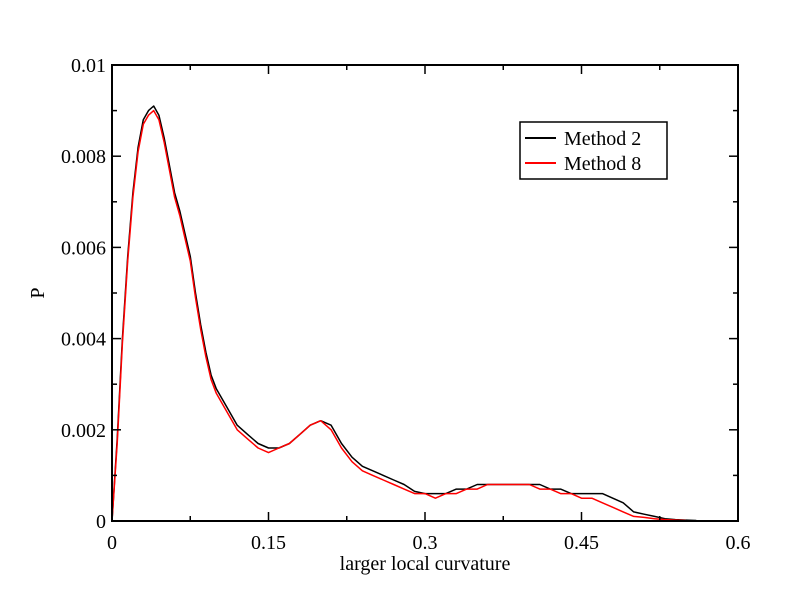  Describe the element at coordinates (602, 164) in the screenshot. I see `legend-label-method-8: Method 8` at that location.